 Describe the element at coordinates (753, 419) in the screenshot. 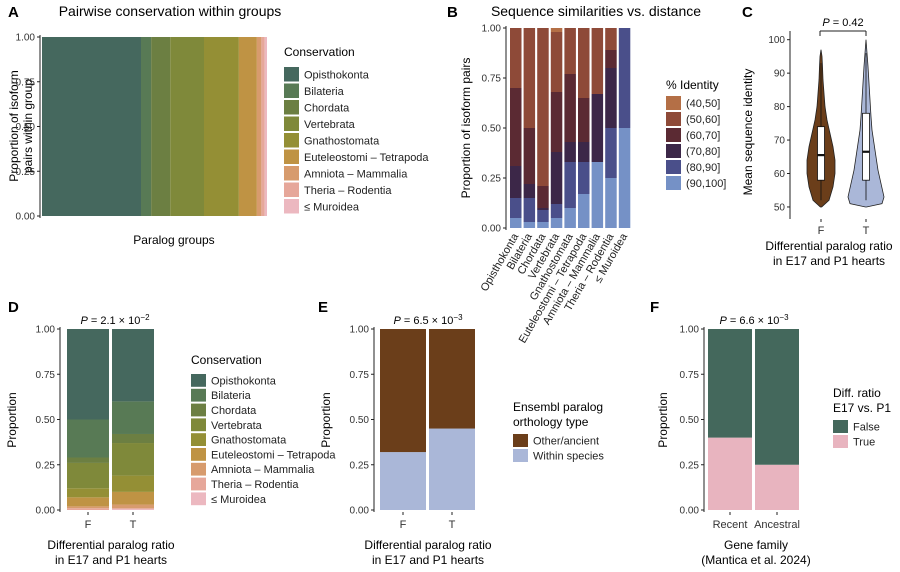

I see `panel-f-bars` at that location.